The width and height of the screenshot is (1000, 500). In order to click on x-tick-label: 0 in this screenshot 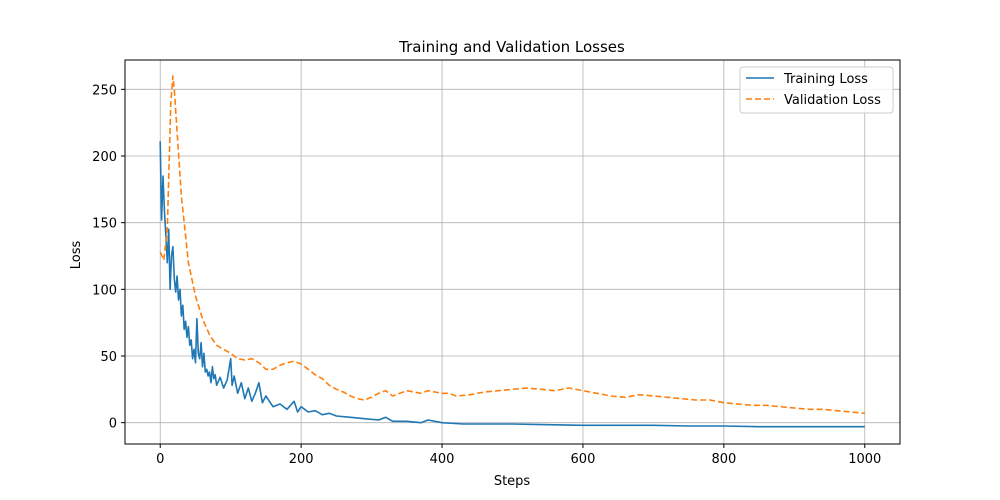, I will do `click(160, 459)`.